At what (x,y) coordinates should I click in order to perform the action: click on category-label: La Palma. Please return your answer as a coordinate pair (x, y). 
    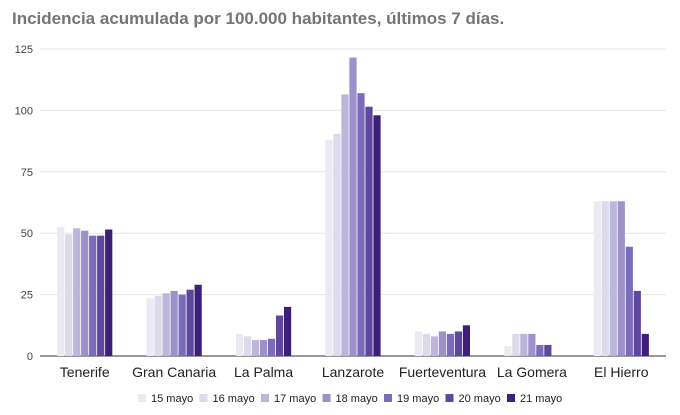
    Looking at the image, I should click on (263, 372).